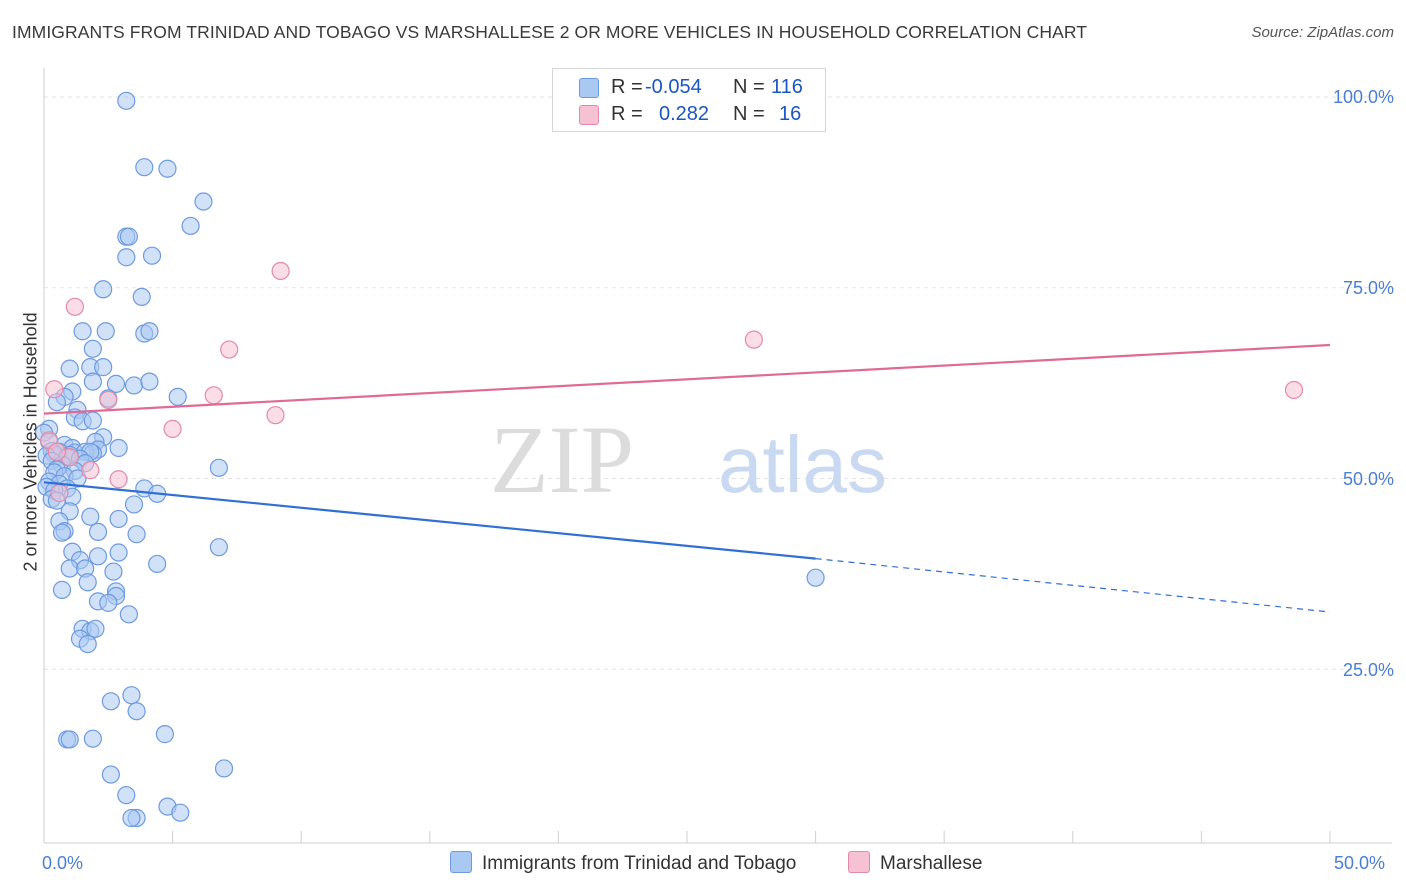  I want to click on y-tick-label-75: 75.0%, so click(1368, 288).